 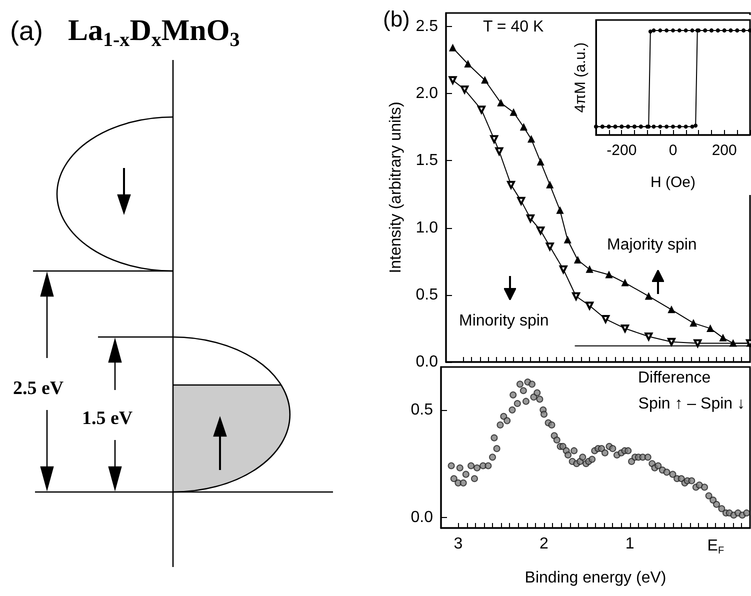 I want to click on annotation: T = 40 K, so click(x=513, y=27).